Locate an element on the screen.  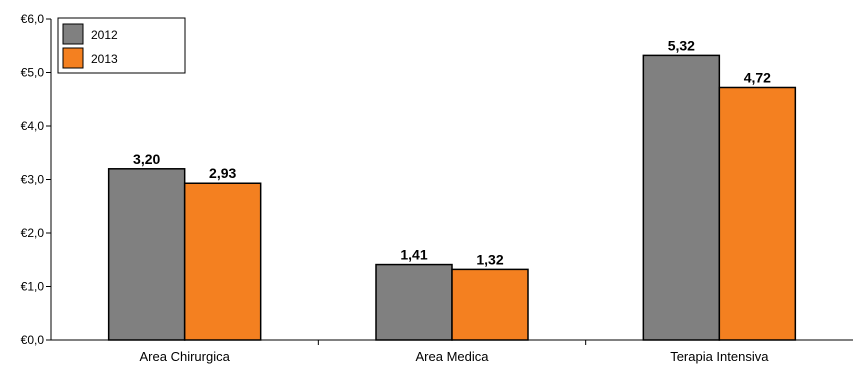
y-tick-label: €2,0 is located at coordinates (33, 233).